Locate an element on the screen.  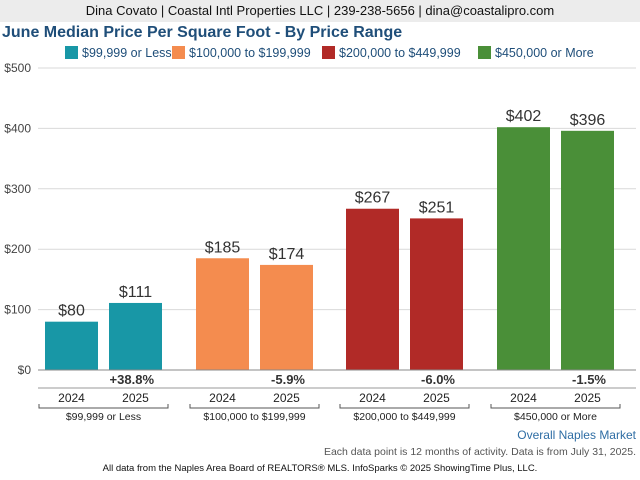
y-tick-label-100: $100 is located at coordinates (17, 310).